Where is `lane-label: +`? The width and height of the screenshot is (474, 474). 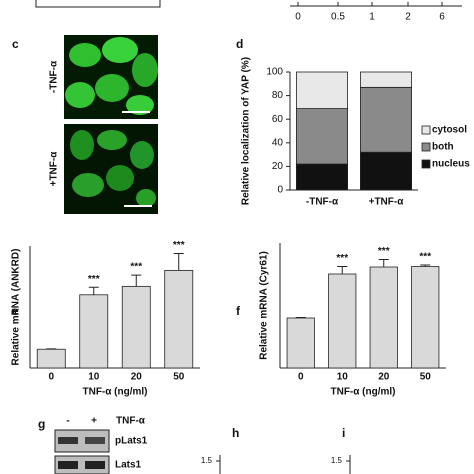
lane-label: + is located at coordinates (94, 421).